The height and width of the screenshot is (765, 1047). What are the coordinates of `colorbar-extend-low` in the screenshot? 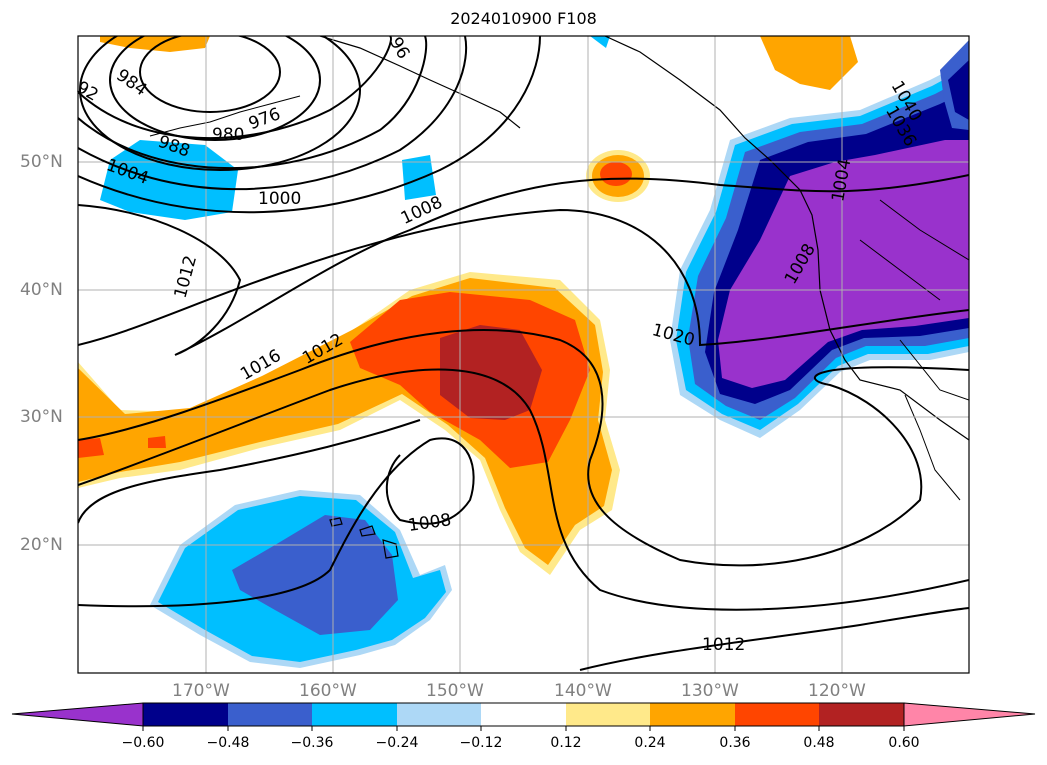 It's located at (77, 714).